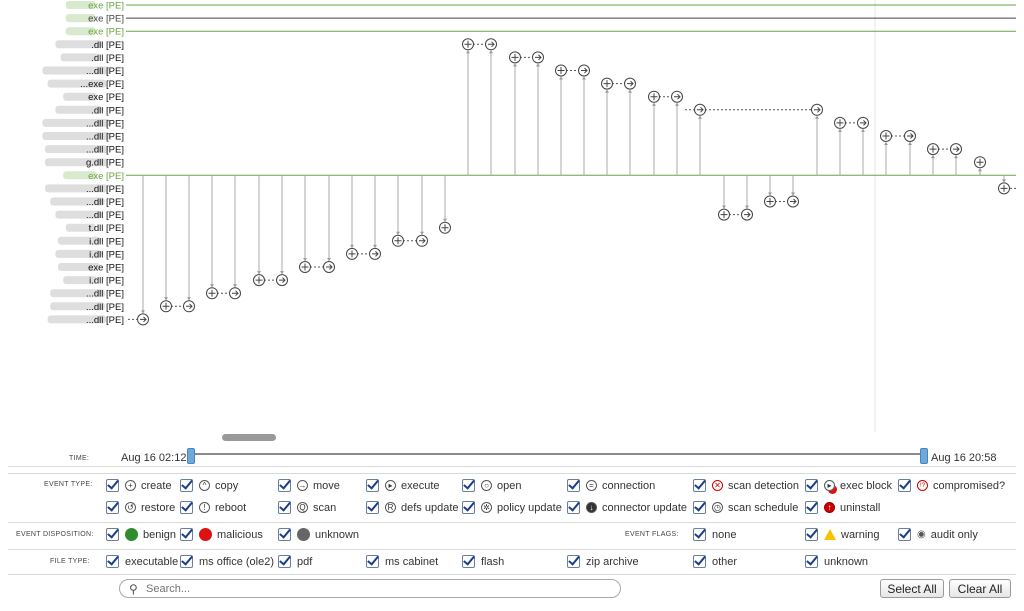  I want to click on filter-restore: ↺ restore, so click(140, 507).